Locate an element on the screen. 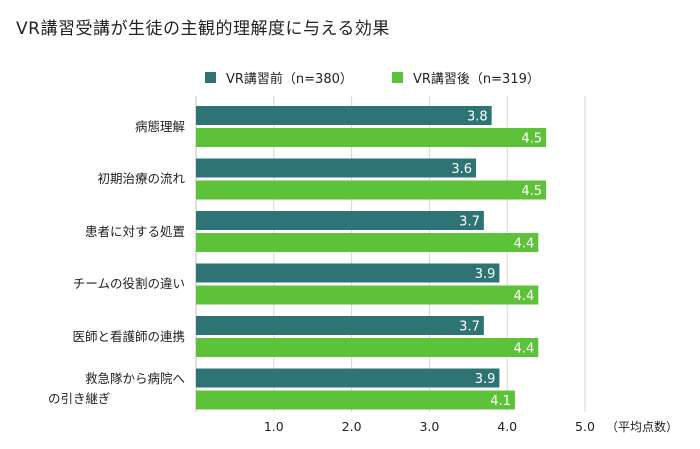 This screenshot has width=700, height=449. legend-item-after: VR講習後（n=319） is located at coordinates (466, 77).